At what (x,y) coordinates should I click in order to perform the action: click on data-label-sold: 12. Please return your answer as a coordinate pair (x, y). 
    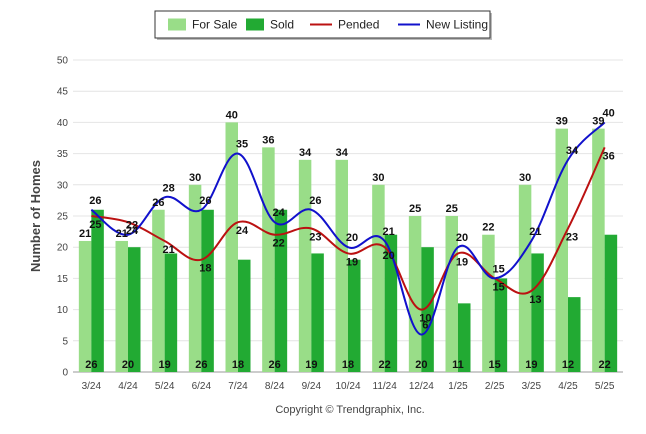
    Looking at the image, I should click on (568, 365).